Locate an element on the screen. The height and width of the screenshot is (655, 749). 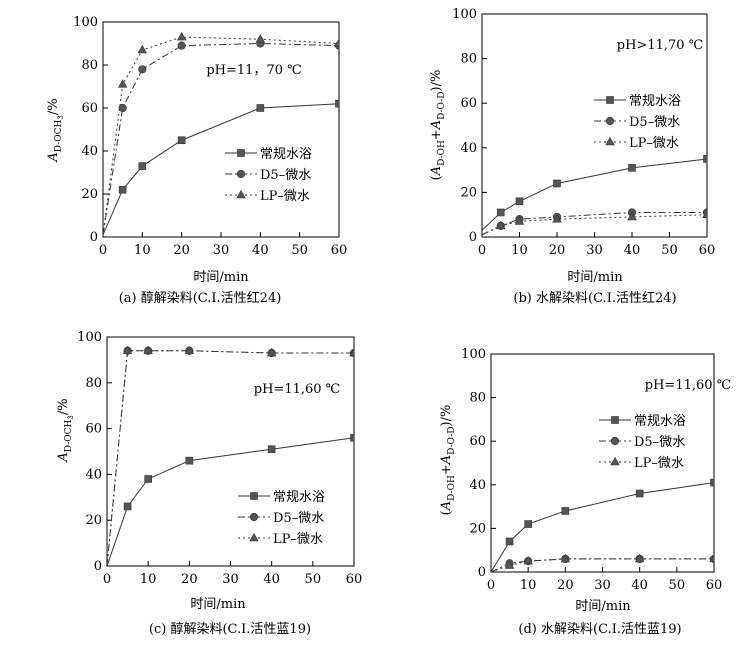
condition-label: pH=11，70 ℃ is located at coordinates (253, 70).